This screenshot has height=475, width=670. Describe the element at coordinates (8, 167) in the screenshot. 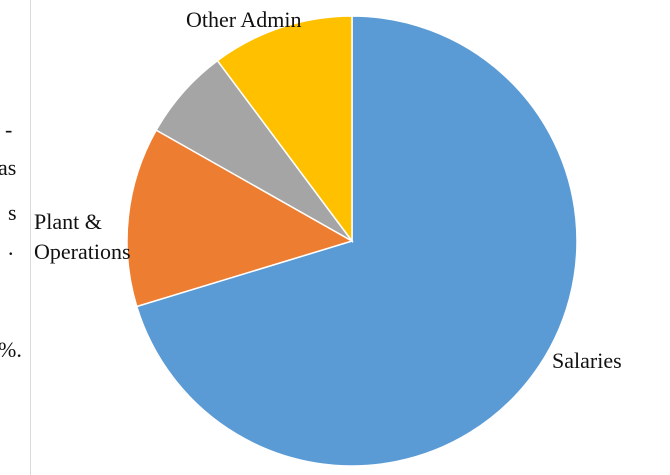

I see `cropped-text: as` at that location.